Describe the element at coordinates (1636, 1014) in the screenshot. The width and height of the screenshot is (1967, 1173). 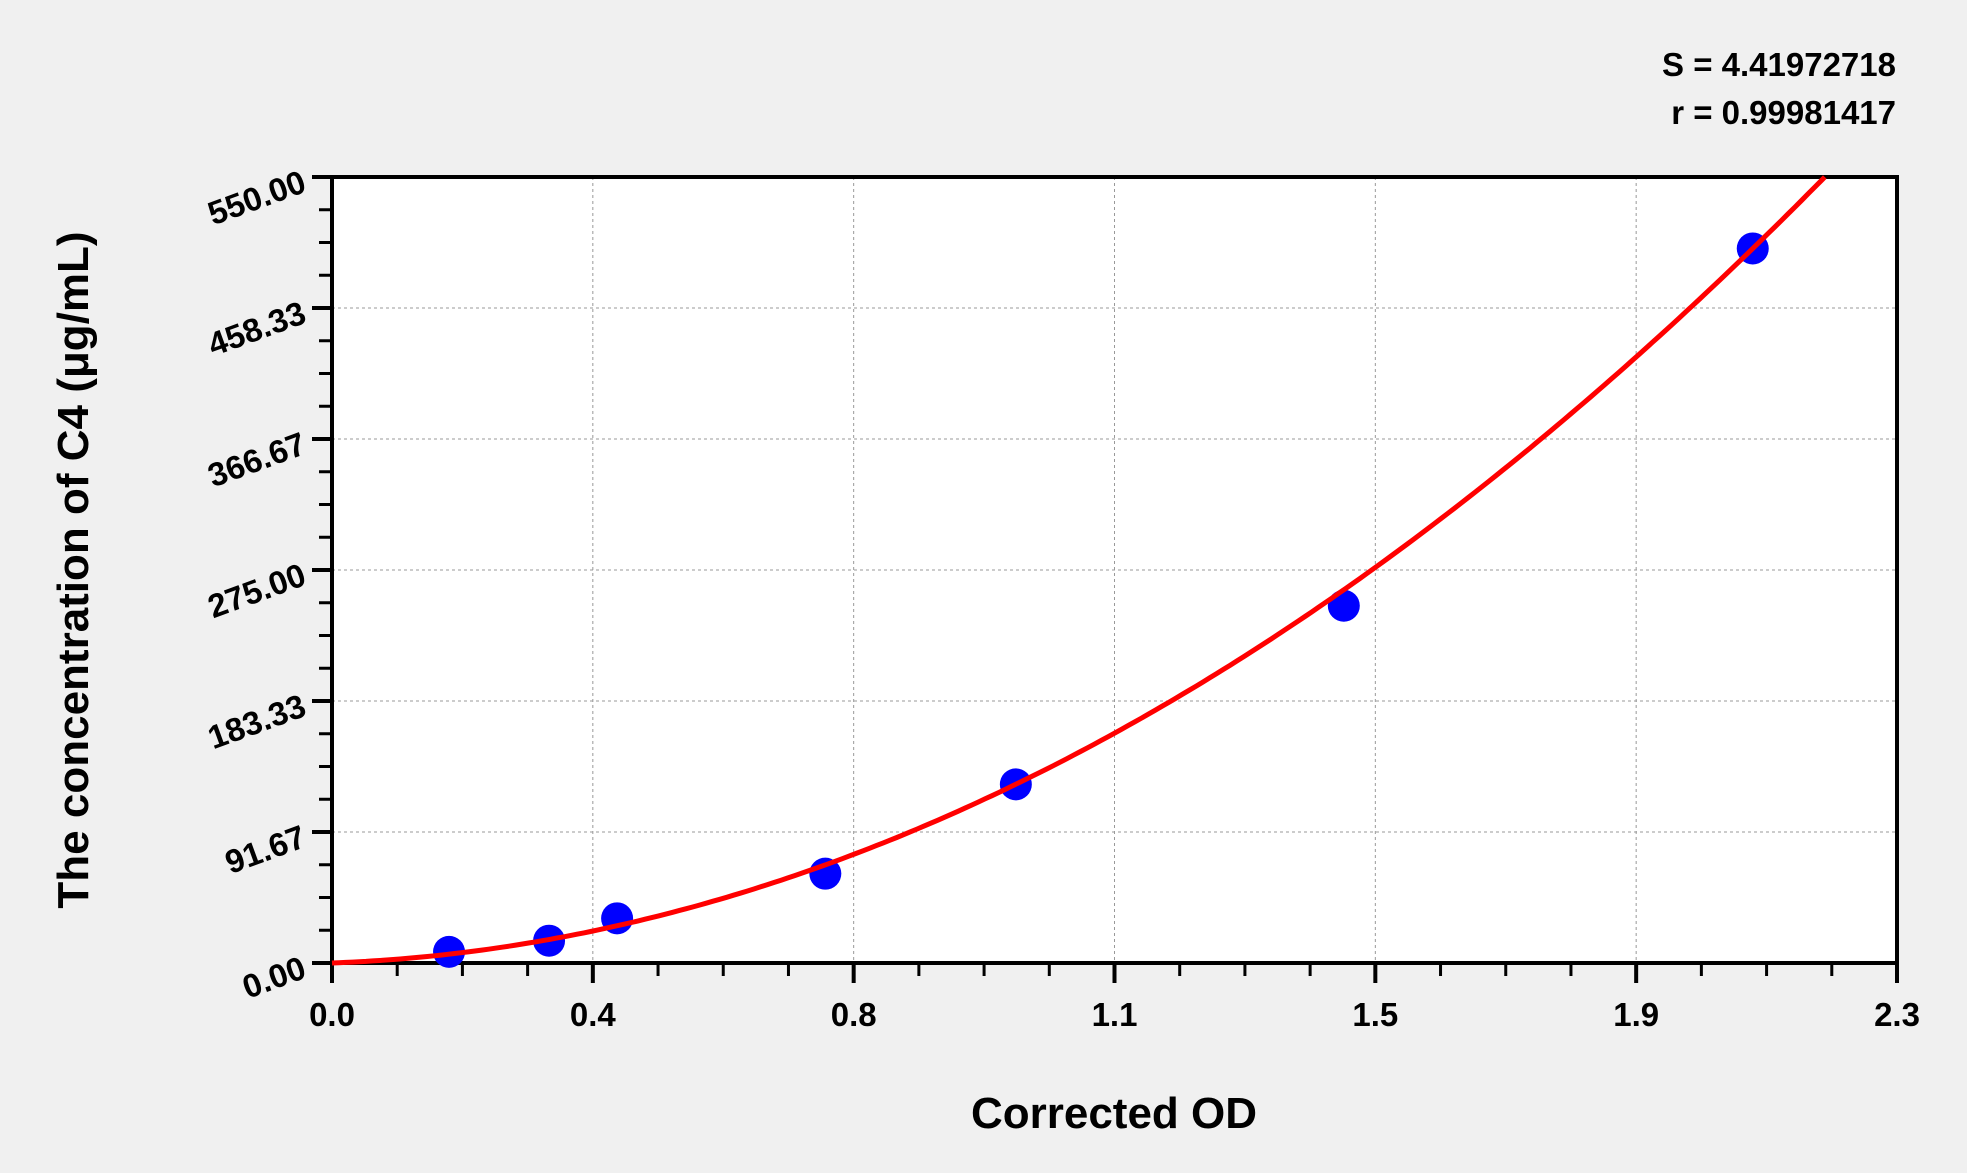
I see `x-tick-label: 1.9` at that location.